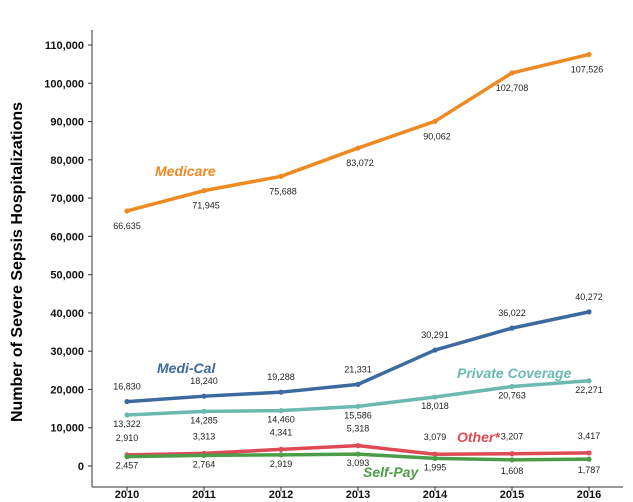 This screenshot has height=502, width=633. Describe the element at coordinates (512, 495) in the screenshot. I see `x-tick-label: 2015` at that location.